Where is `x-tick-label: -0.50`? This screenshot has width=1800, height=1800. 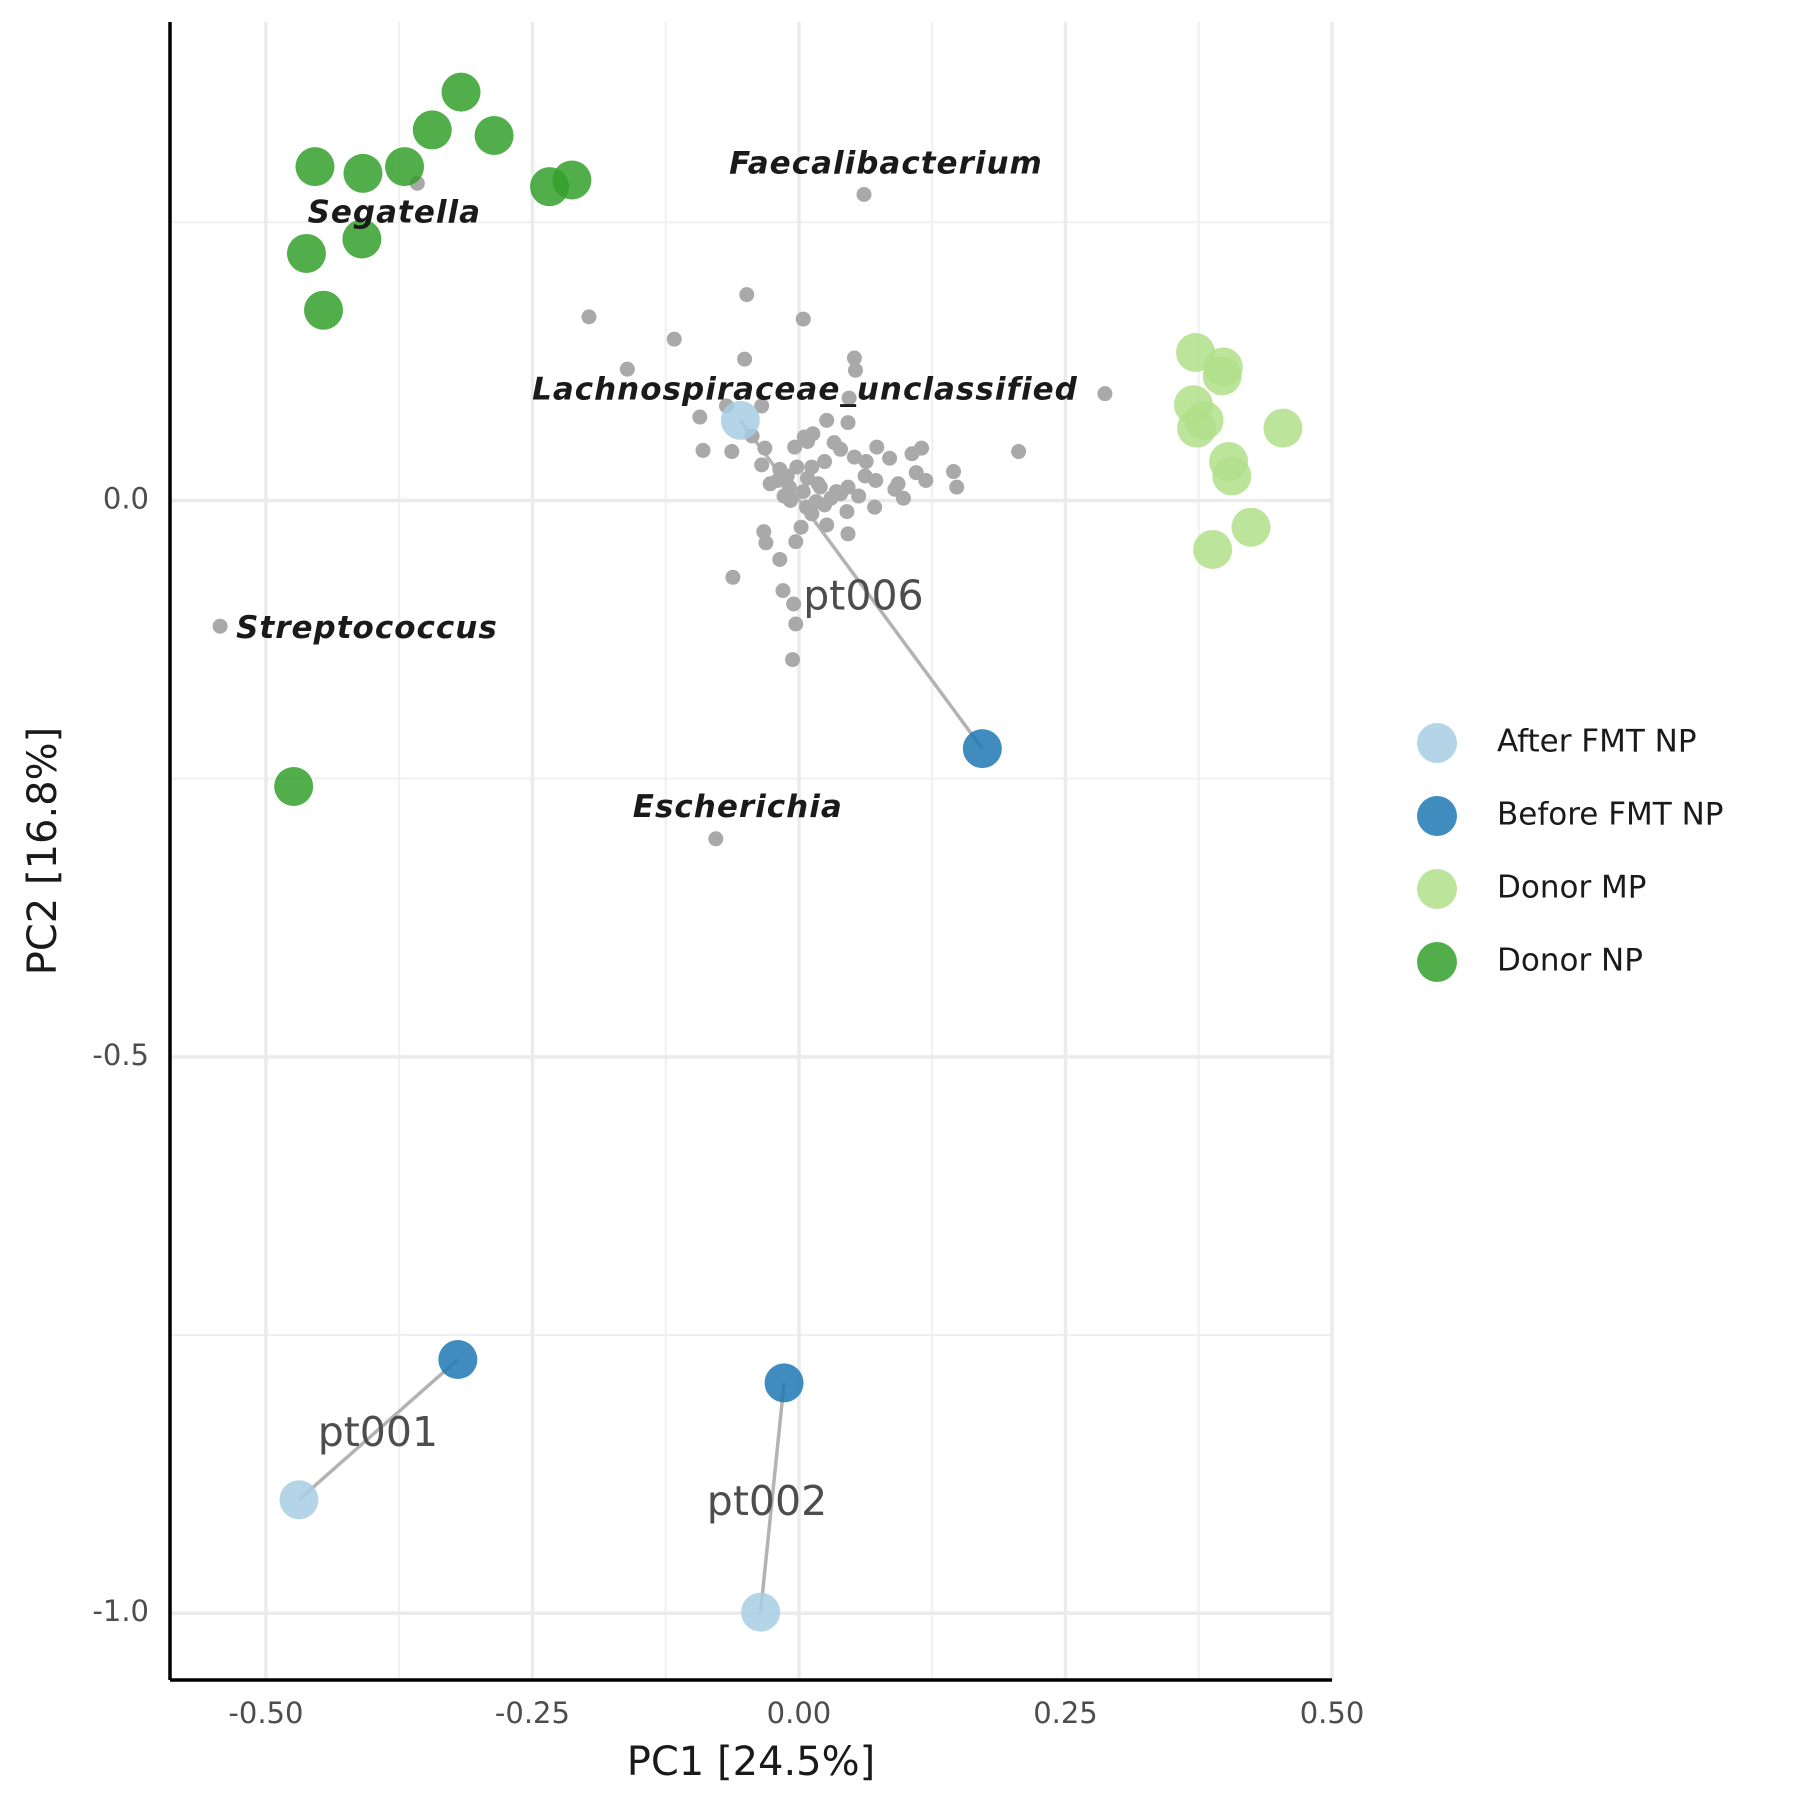 x-tick-label: -0.50 is located at coordinates (265, 1713).